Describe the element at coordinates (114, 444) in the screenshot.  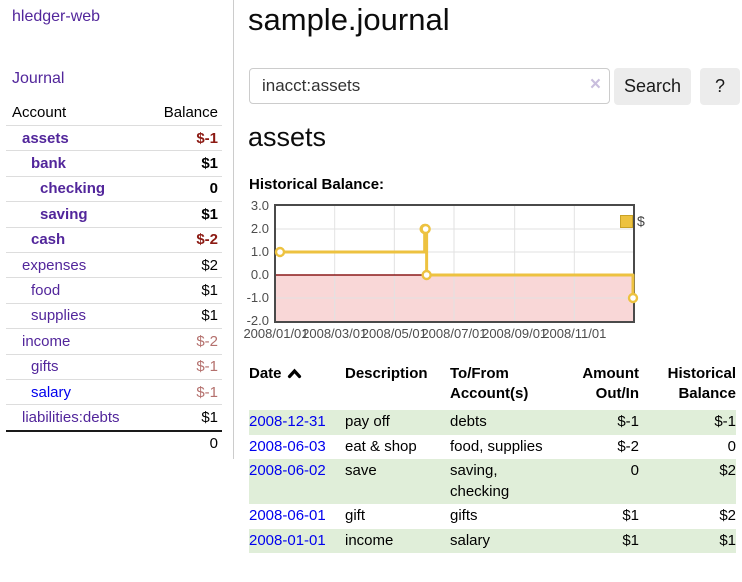
I see `total-balance-row: 0` at that location.